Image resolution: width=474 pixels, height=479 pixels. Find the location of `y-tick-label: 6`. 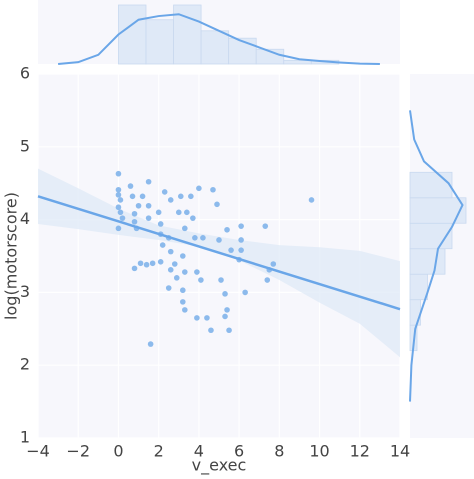

y-tick-label: 6 is located at coordinates (25, 73).